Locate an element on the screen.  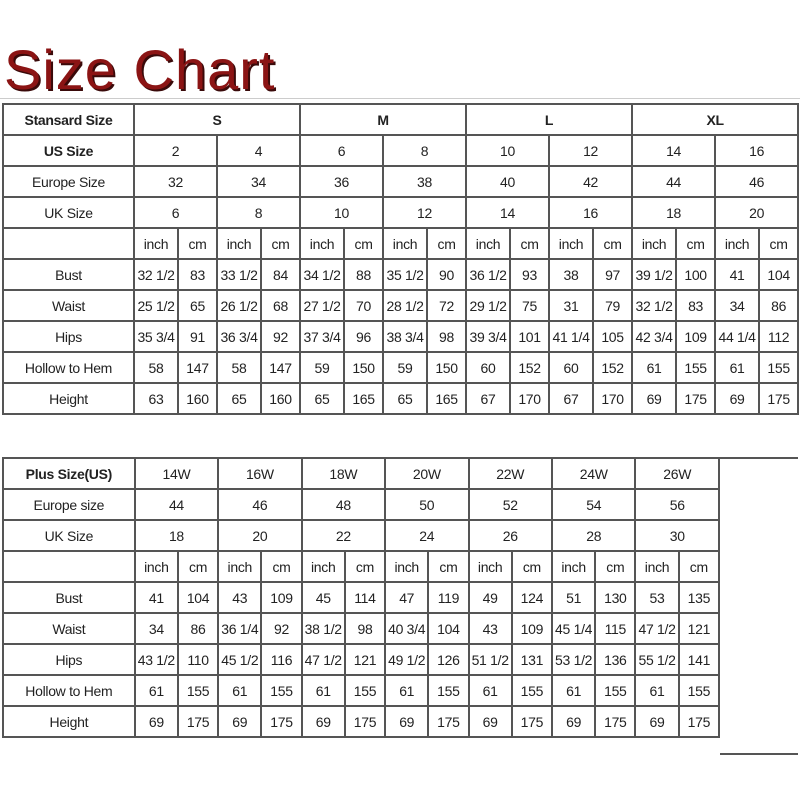
measurement-cell: 112 is located at coordinates (779, 336).